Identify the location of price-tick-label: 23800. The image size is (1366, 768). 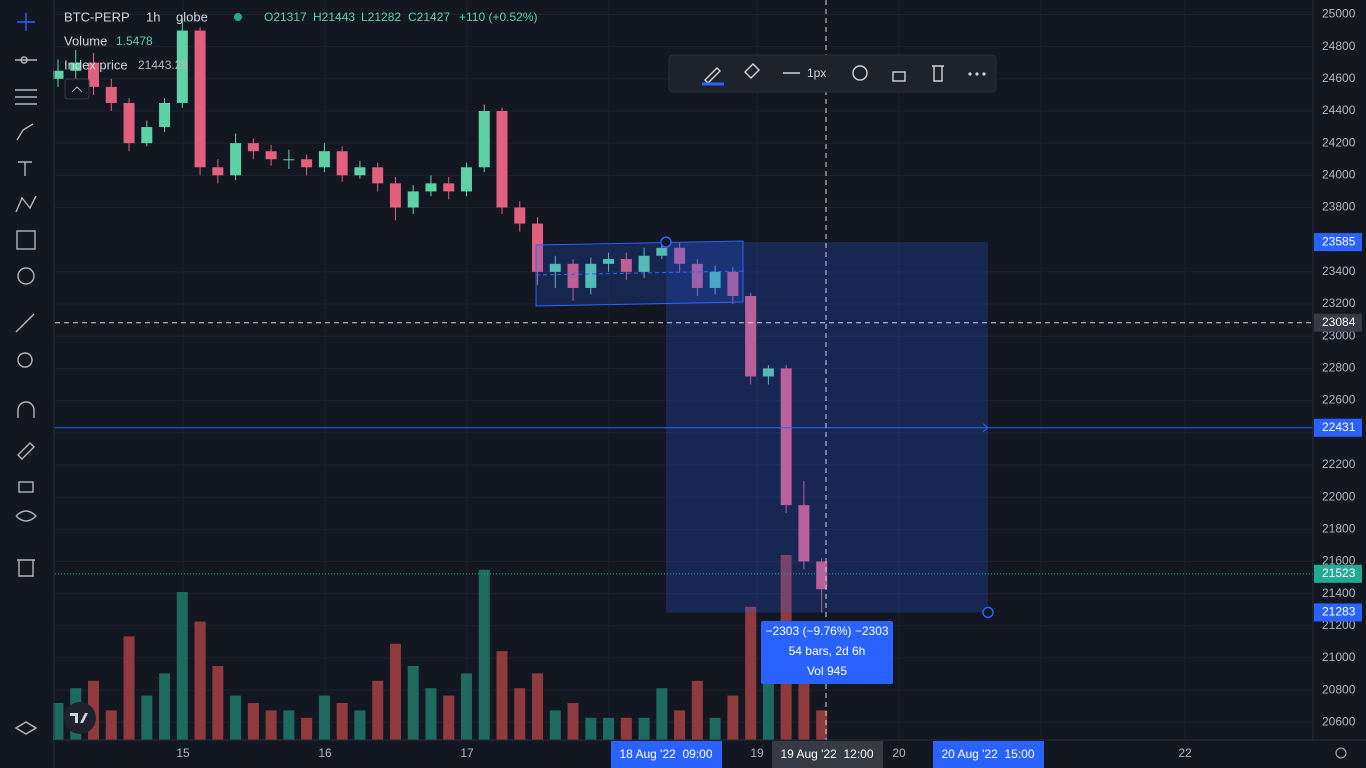
(1339, 207).